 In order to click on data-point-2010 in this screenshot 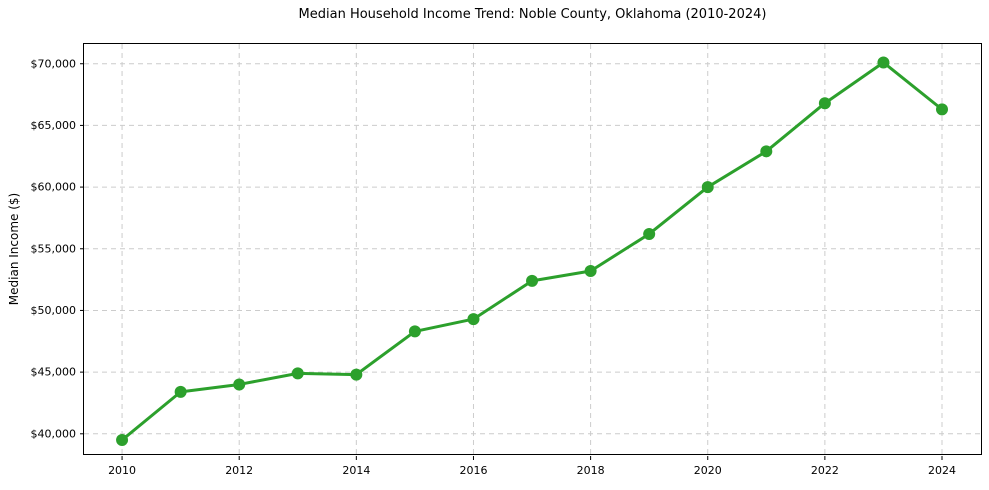, I will do `click(122, 439)`.